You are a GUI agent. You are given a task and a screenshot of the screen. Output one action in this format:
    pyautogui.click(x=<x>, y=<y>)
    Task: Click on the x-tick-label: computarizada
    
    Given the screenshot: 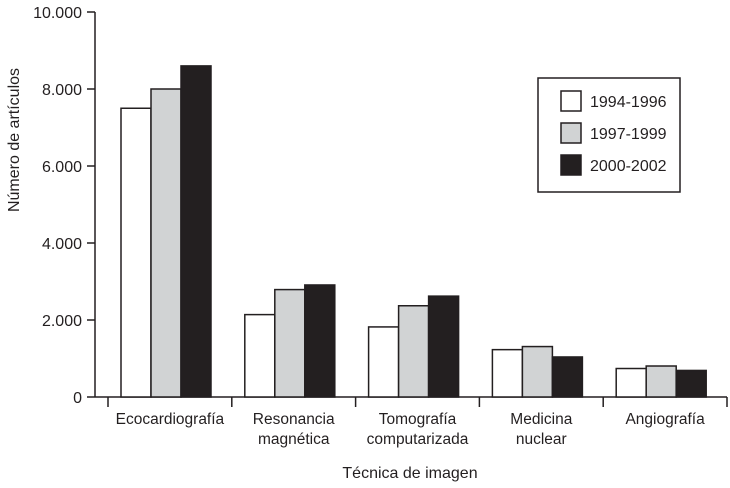 What is the action you would take?
    pyautogui.click(x=418, y=439)
    